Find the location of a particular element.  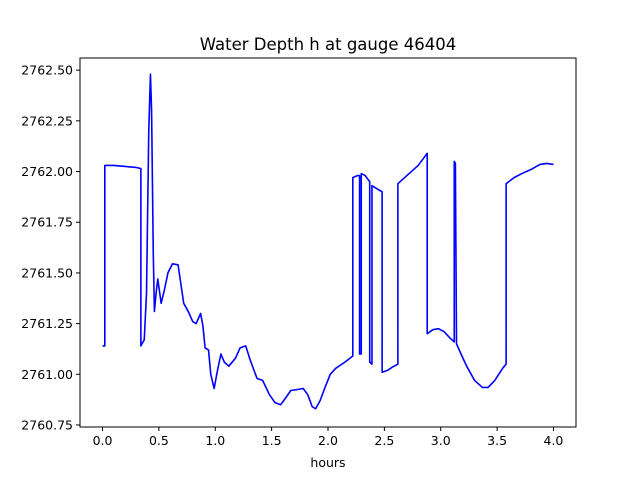

y-tick-label: 2762.00 is located at coordinates (47, 171).